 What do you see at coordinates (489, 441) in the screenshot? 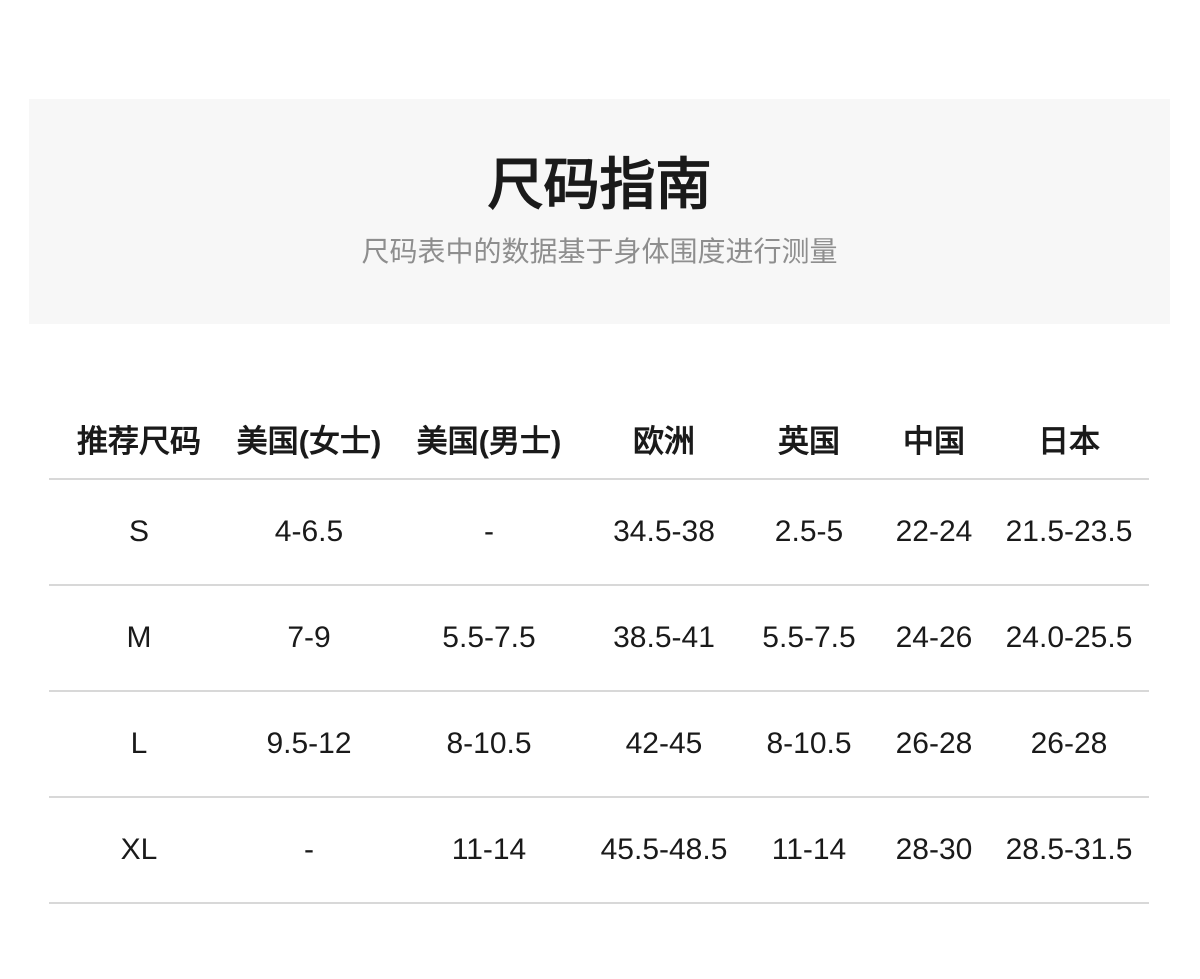
I see `column-header-us-men: 美国(男士)` at bounding box center [489, 441].